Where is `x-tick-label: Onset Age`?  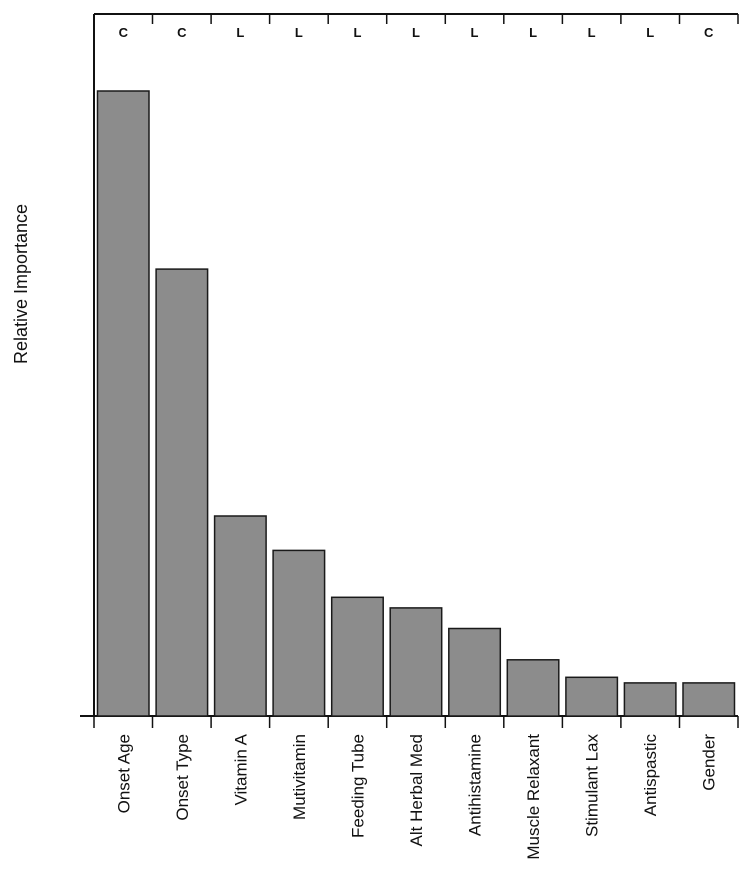
x-tick-label: Onset Age is located at coordinates (123, 773).